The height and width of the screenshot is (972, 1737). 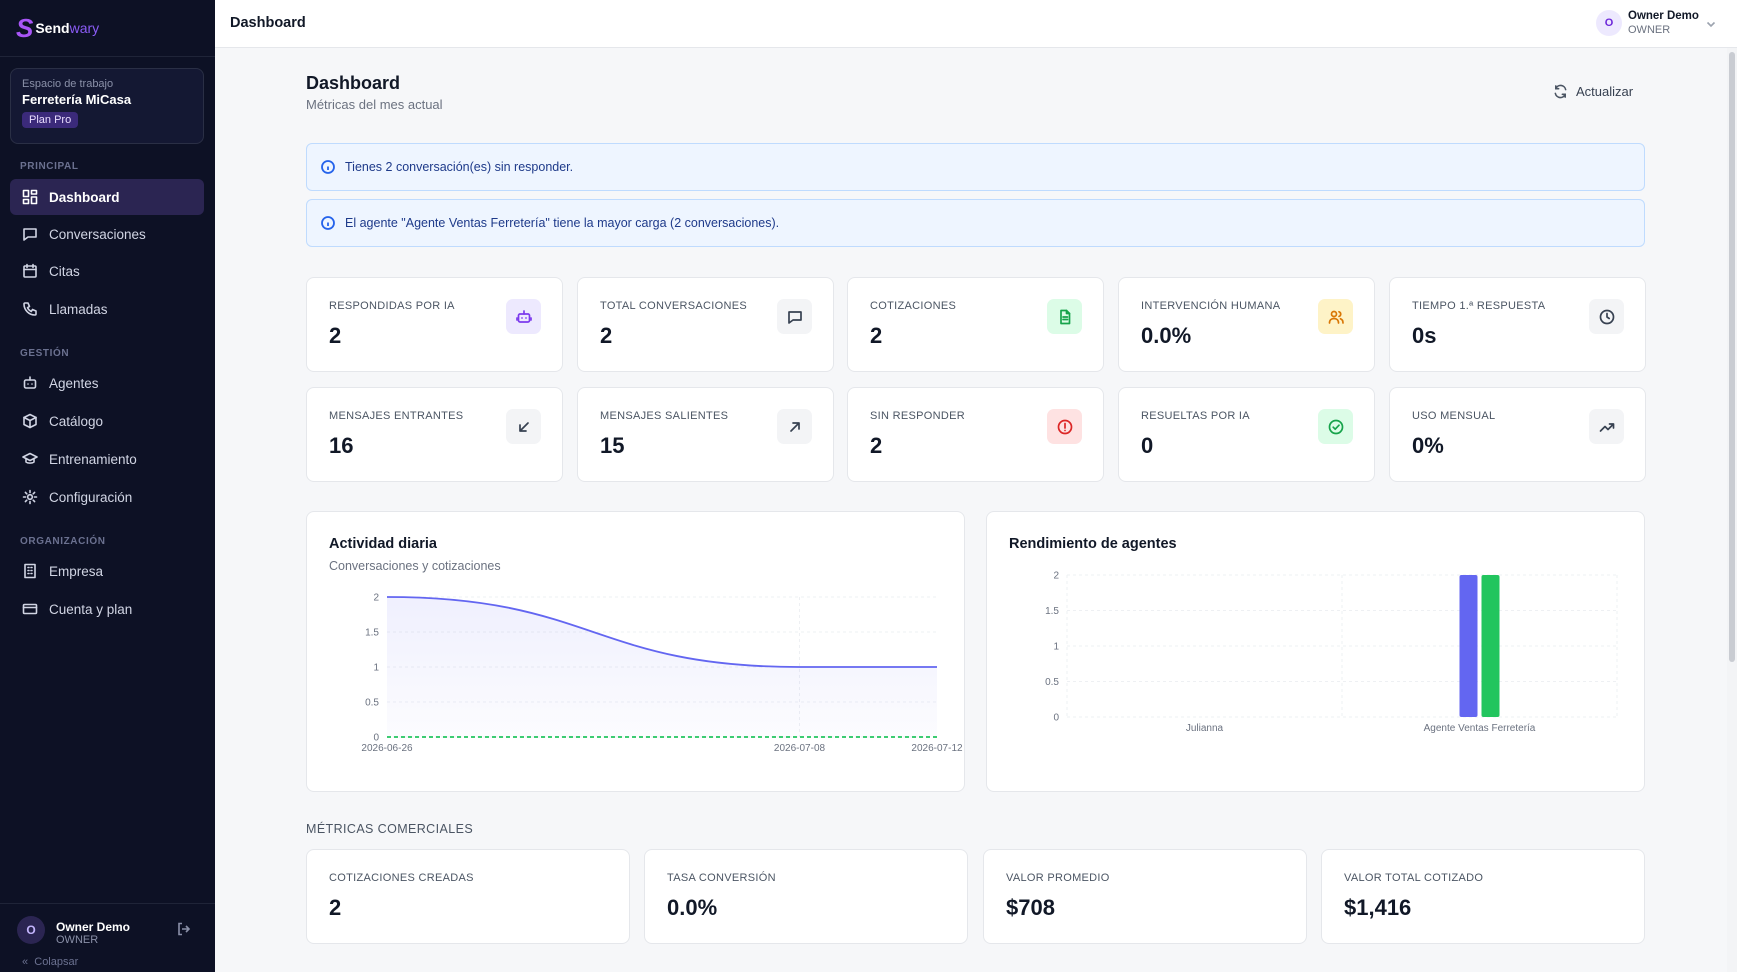 I want to click on sidebar-item-dashboard: Dashboard, so click(x=107, y=197).